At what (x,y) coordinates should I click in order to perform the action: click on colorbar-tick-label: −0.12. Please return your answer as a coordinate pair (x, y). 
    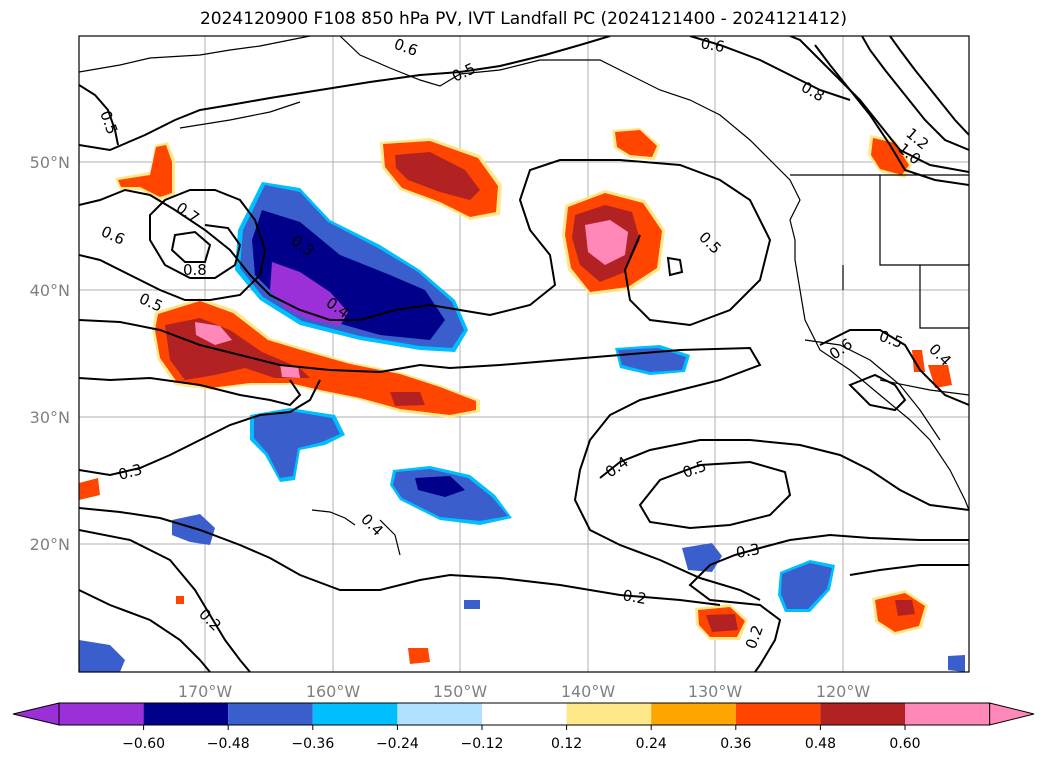
    Looking at the image, I should click on (482, 744).